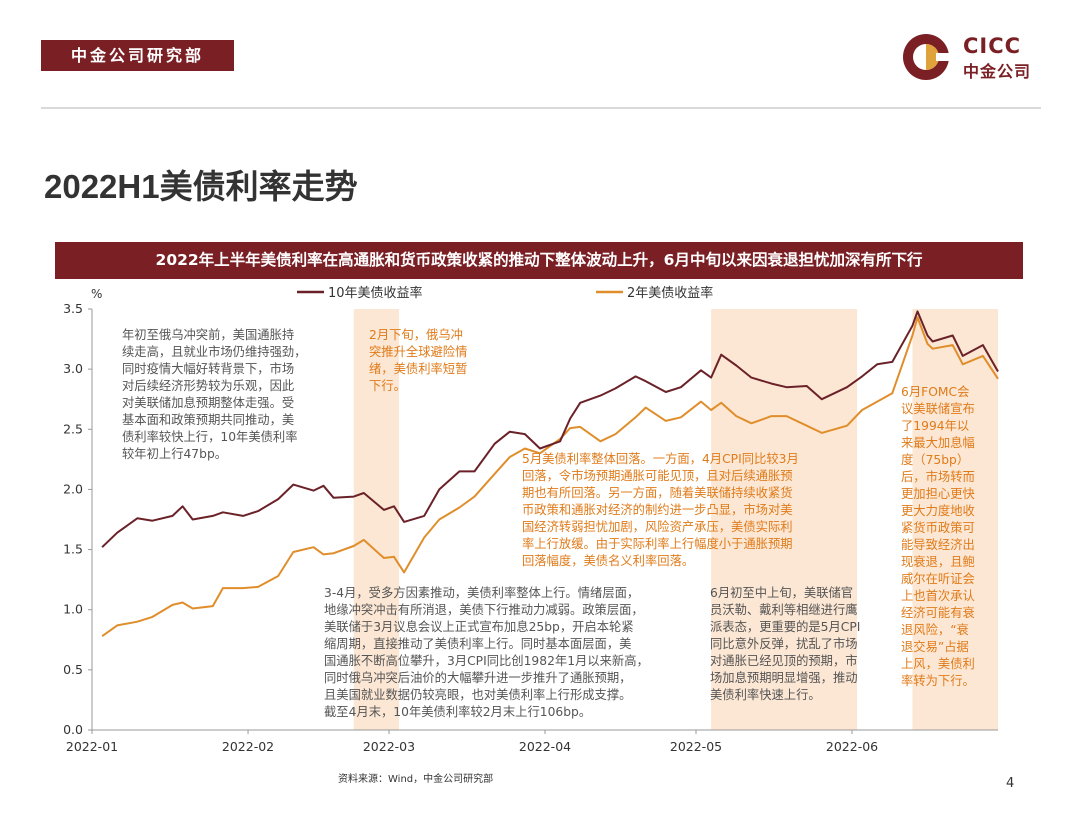  I want to click on annotation-line: 员沃勒、戴利等相继进行鹰, so click(784, 610).